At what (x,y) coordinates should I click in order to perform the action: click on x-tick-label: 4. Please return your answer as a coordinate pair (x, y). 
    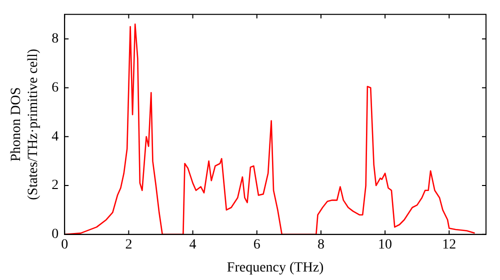
    Looking at the image, I should click on (192, 244).